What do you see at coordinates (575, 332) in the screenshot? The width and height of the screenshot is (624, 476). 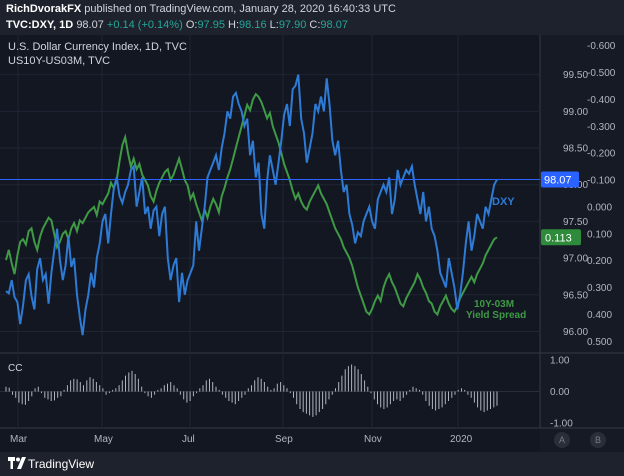 I see `dxy-axis-tick-label: 96.00` at bounding box center [575, 332].